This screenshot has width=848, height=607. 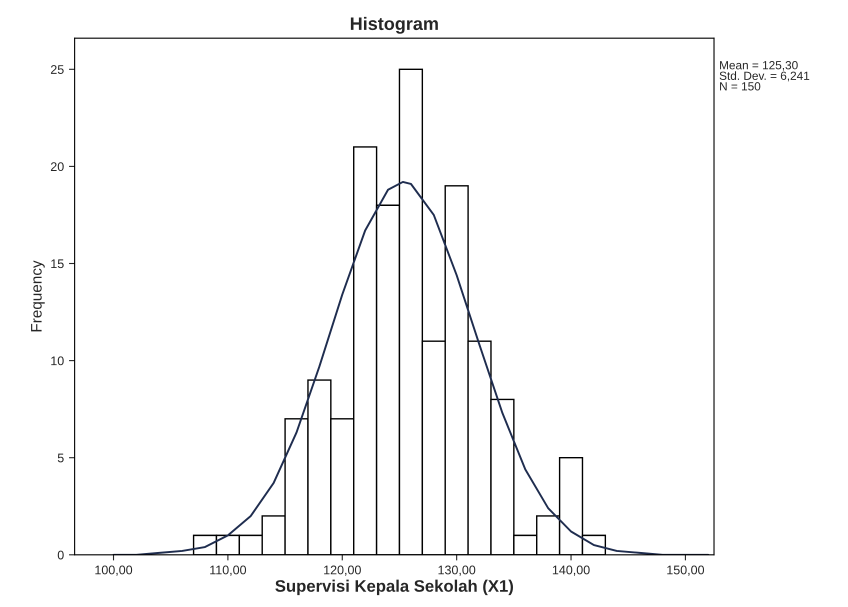 What do you see at coordinates (228, 571) in the screenshot?
I see `x-tick-label: 110,00` at bounding box center [228, 571].